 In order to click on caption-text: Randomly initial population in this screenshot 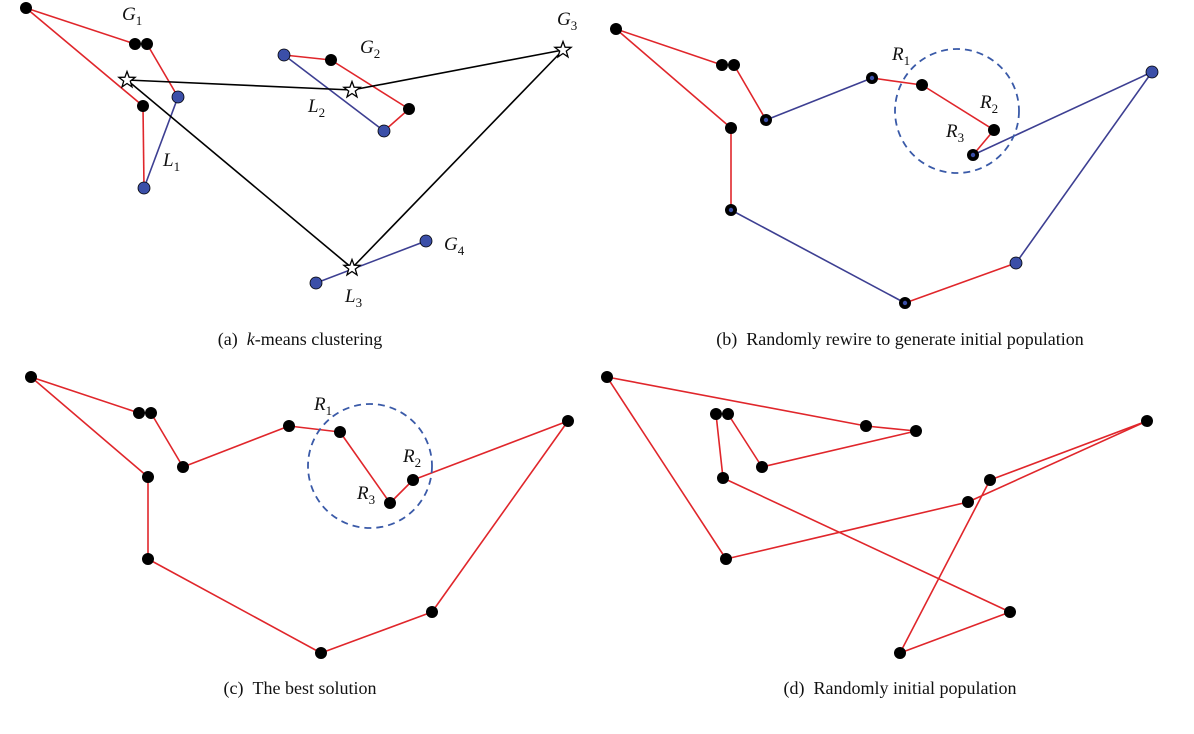, I will do `click(915, 688)`.